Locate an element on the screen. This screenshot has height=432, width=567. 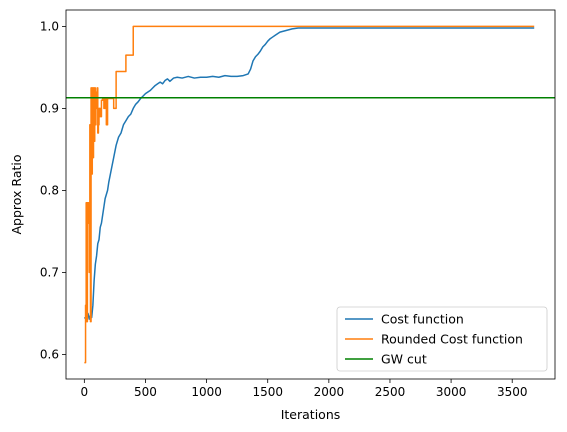
y-tick-label: 1.0 is located at coordinates (49, 27).